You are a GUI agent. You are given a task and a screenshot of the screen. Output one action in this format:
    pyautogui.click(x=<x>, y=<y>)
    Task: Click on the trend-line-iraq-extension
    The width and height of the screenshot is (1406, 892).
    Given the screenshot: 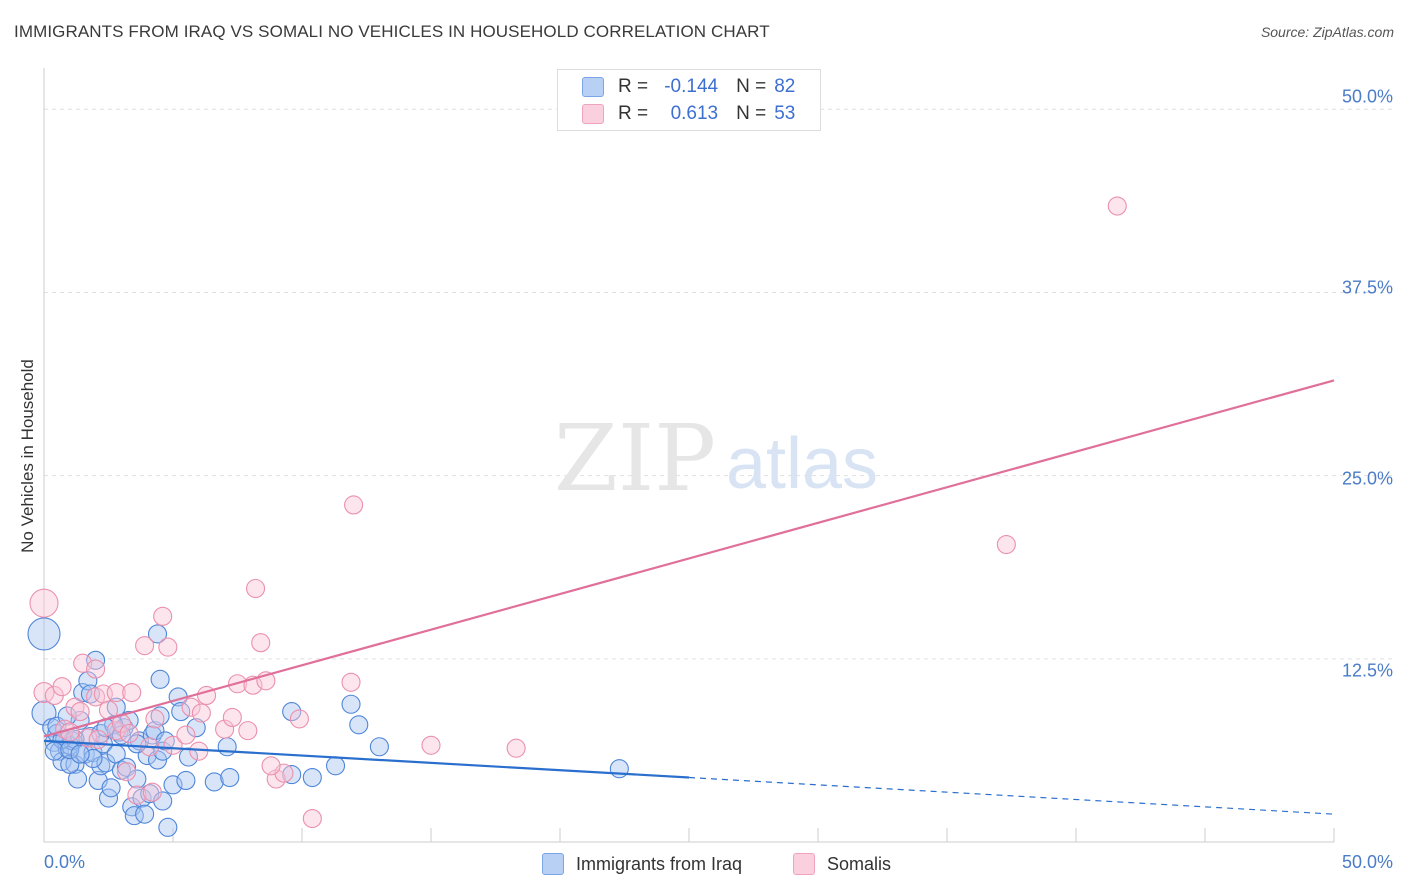 What is the action you would take?
    pyautogui.click(x=1011, y=795)
    